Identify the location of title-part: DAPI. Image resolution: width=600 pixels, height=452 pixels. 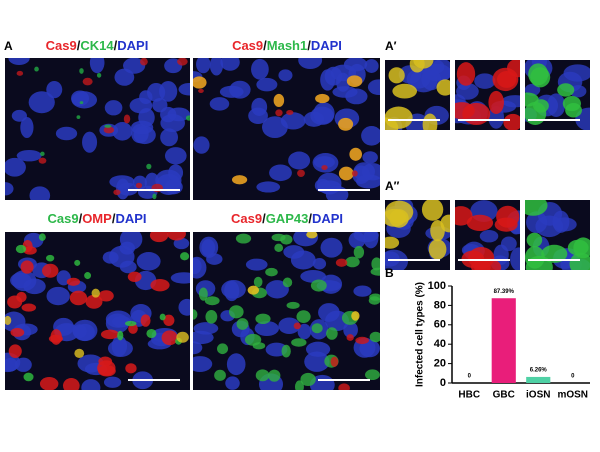
(130, 218).